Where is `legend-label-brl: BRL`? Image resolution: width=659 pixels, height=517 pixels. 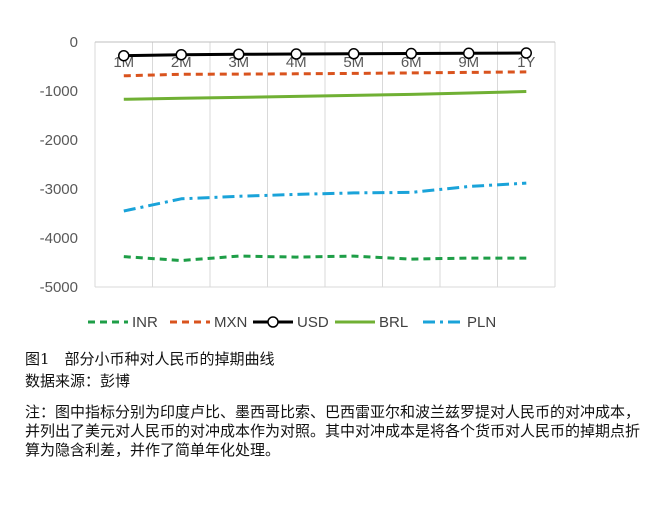 legend-label-brl: BRL is located at coordinates (393, 322).